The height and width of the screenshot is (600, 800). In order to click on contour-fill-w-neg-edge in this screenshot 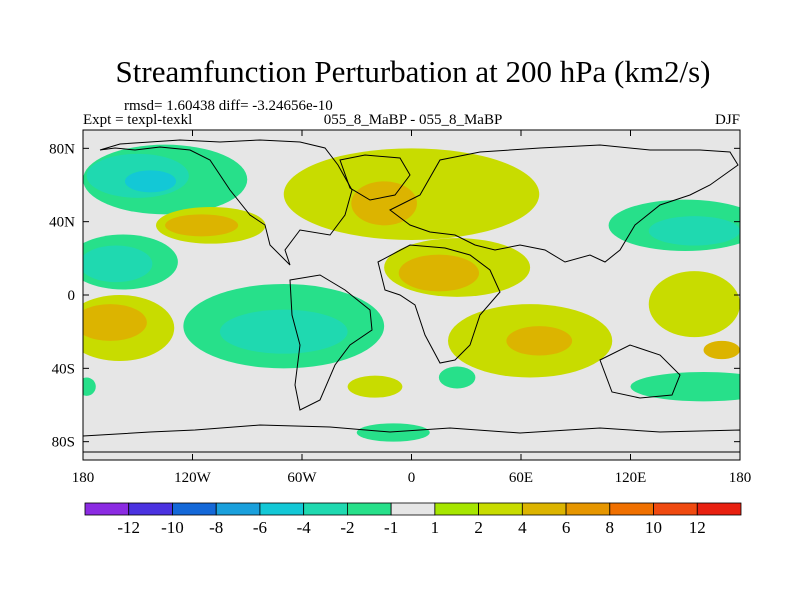, I will do `click(89, 386)`.